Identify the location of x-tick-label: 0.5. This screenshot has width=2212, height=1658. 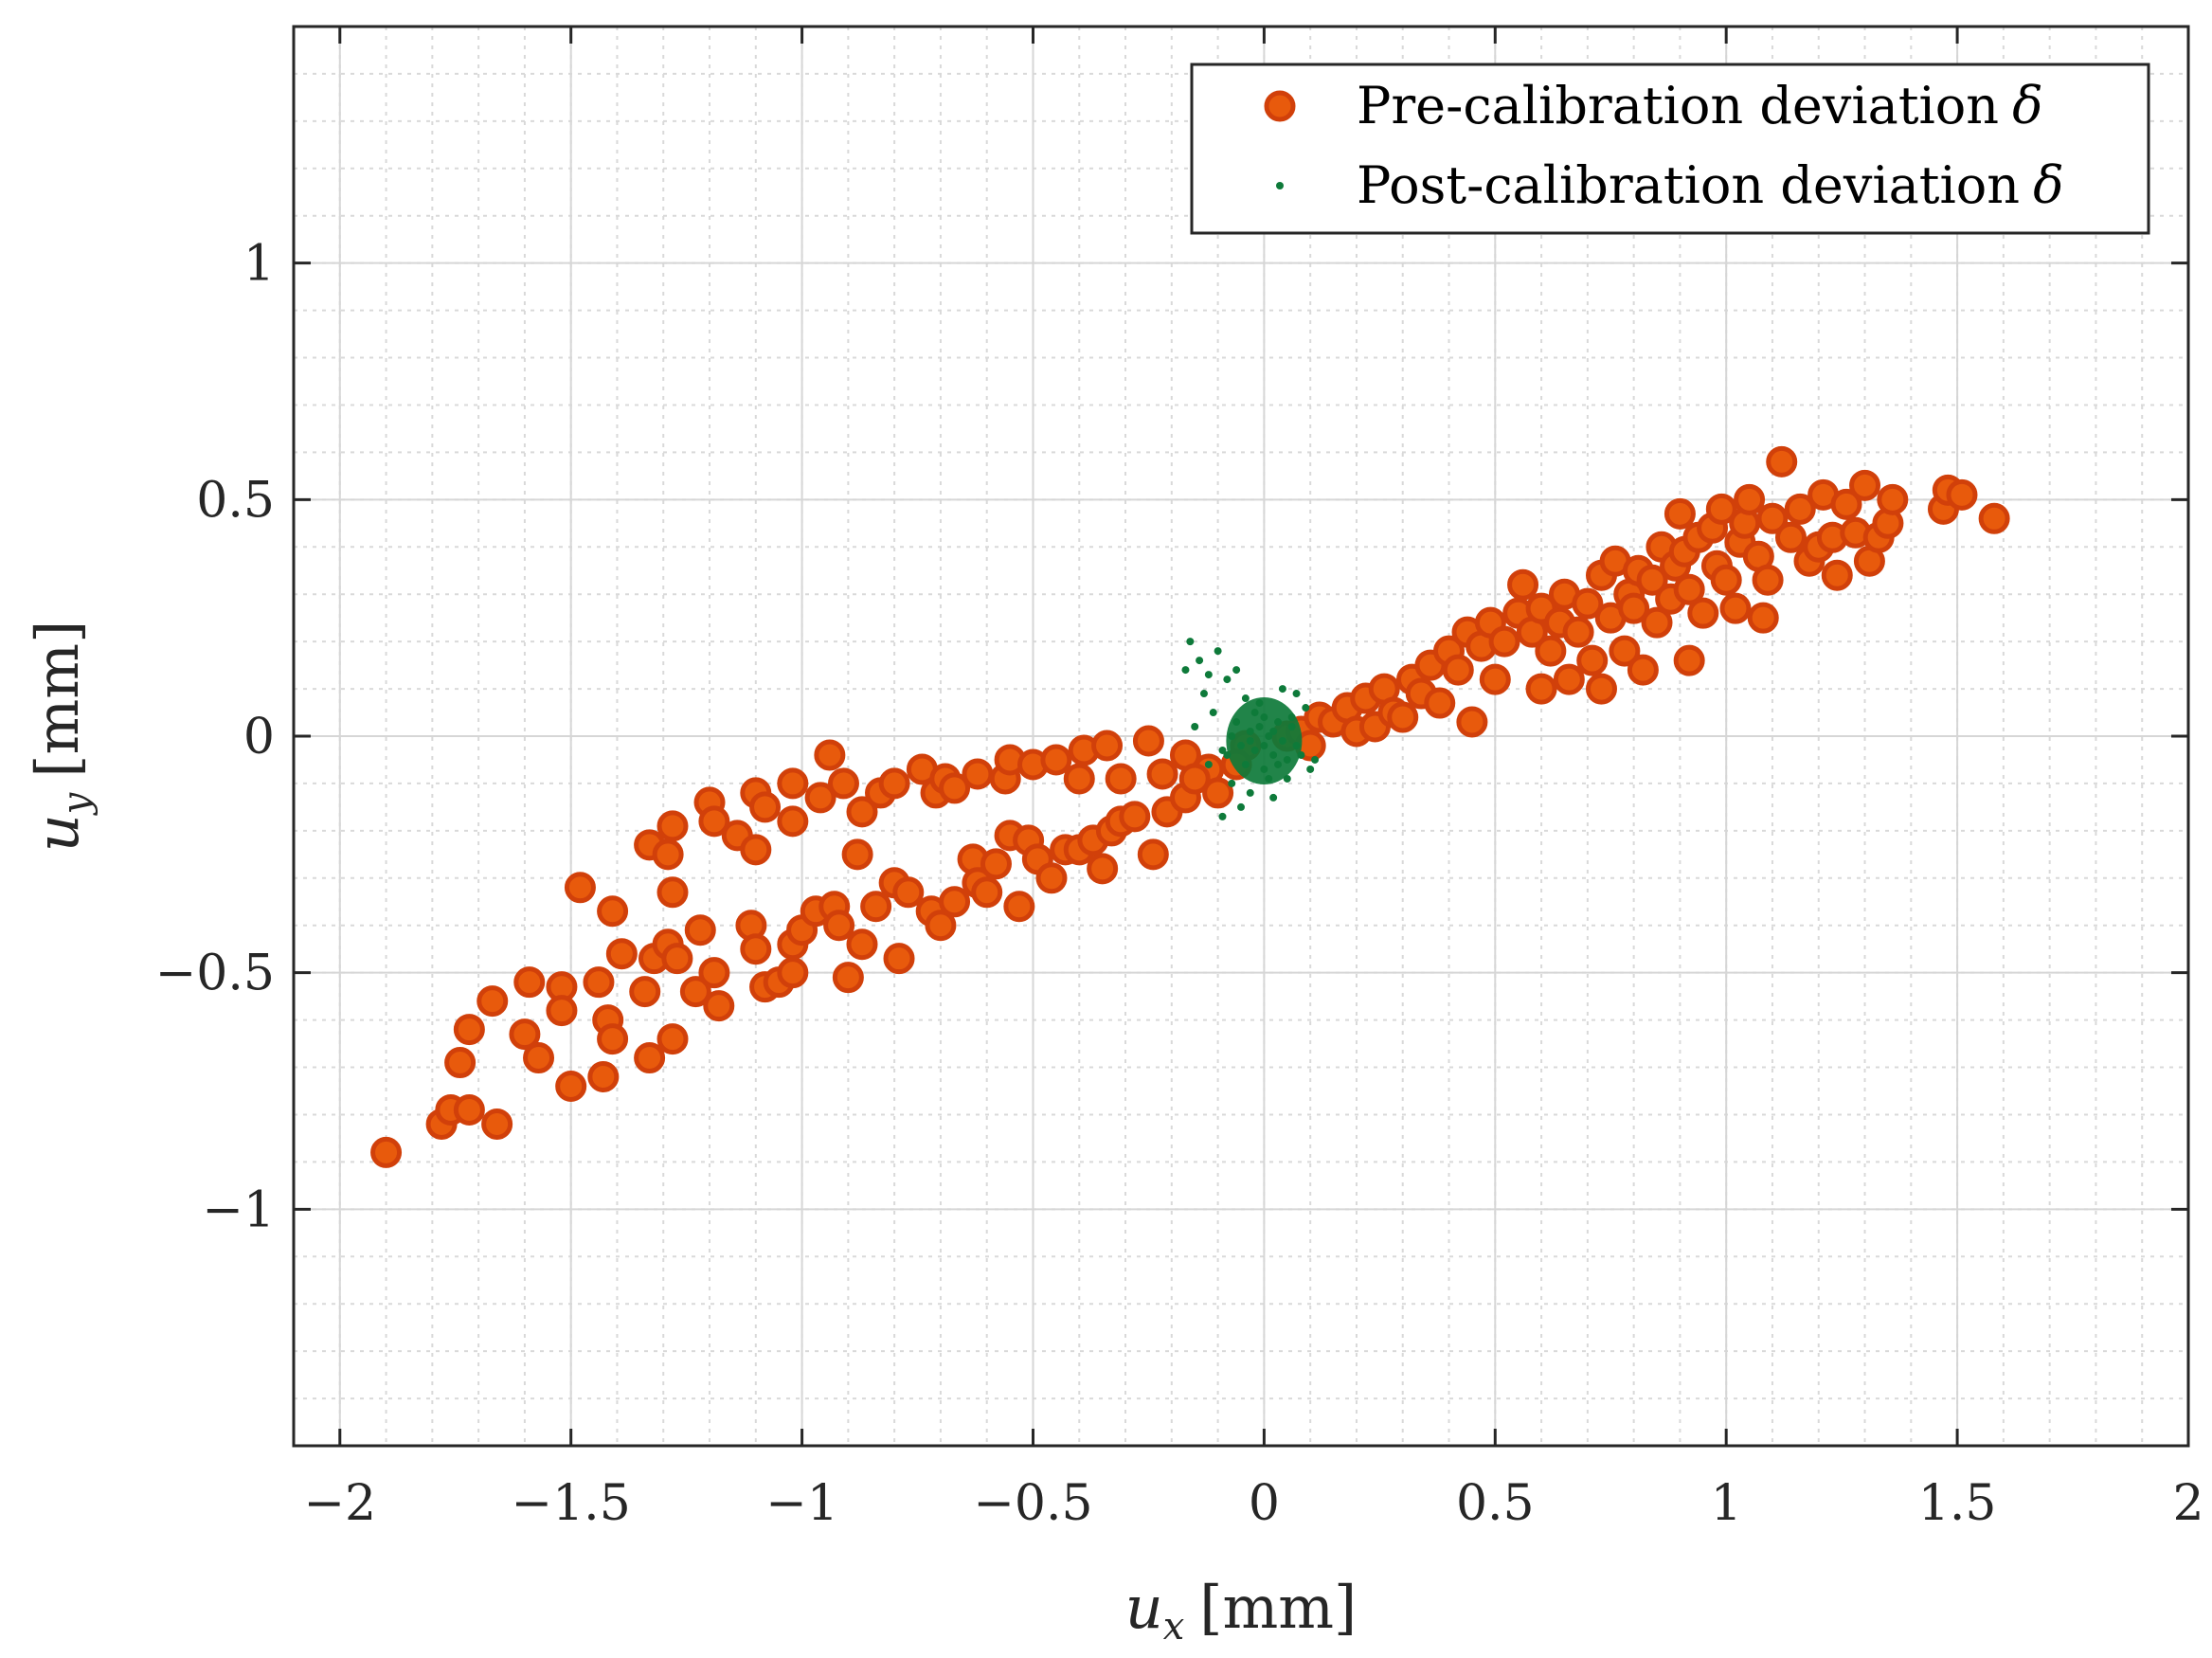
(1496, 1503).